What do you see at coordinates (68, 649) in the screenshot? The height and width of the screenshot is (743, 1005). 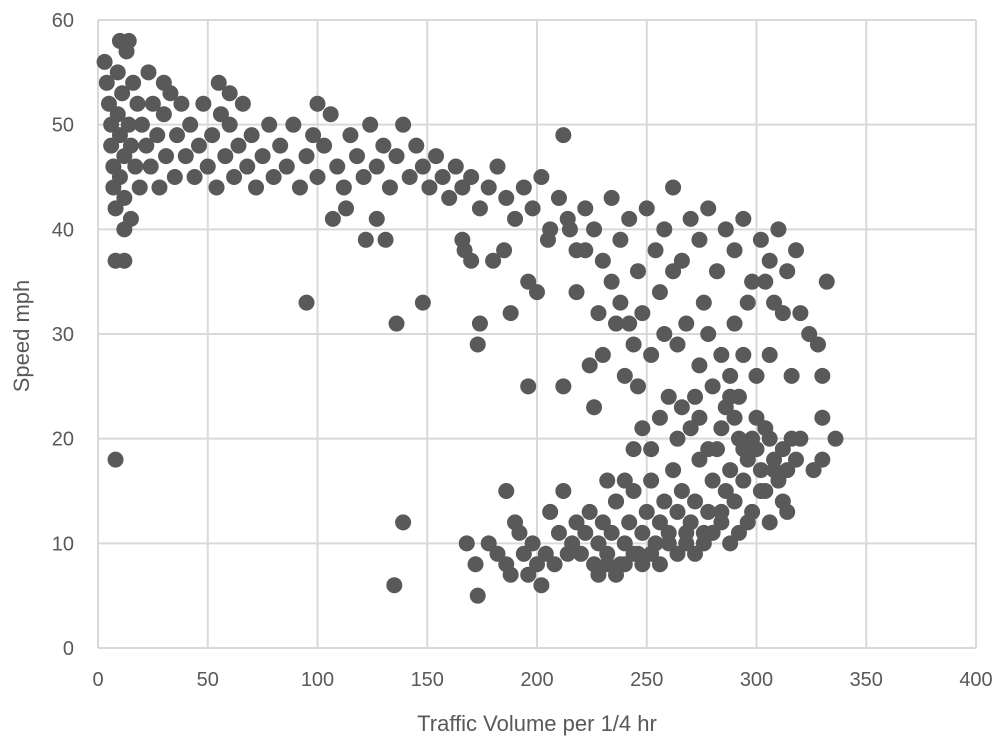 I see `y-tick-label: 0` at bounding box center [68, 649].